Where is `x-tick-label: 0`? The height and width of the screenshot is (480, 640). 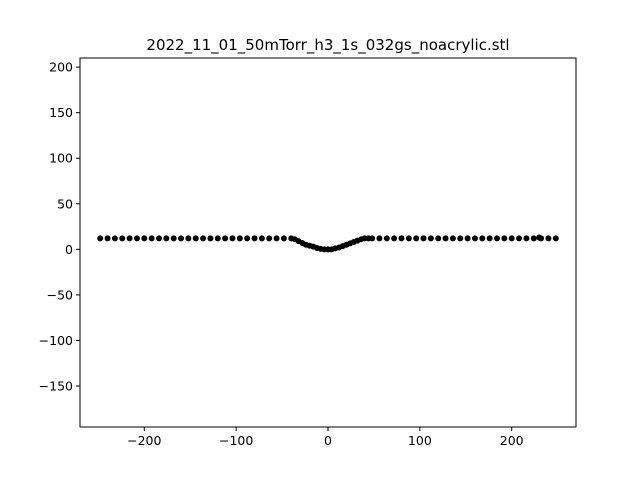
x-tick-label: 0 is located at coordinates (328, 440).